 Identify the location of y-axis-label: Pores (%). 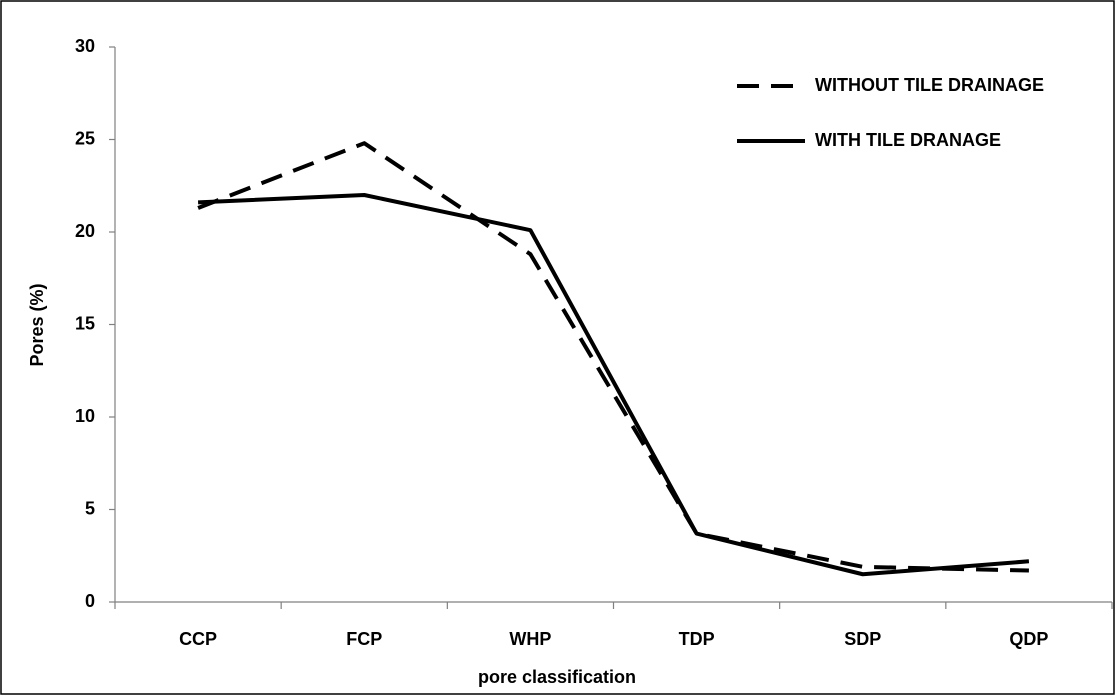
(37, 324).